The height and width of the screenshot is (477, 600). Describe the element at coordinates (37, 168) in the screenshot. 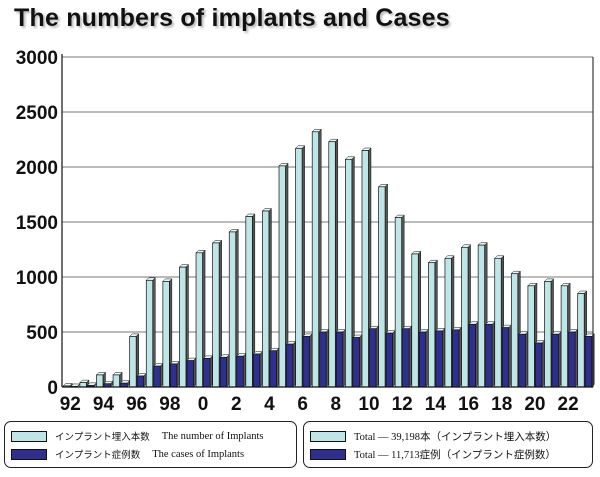

I see `y-tick-label: 2000` at that location.